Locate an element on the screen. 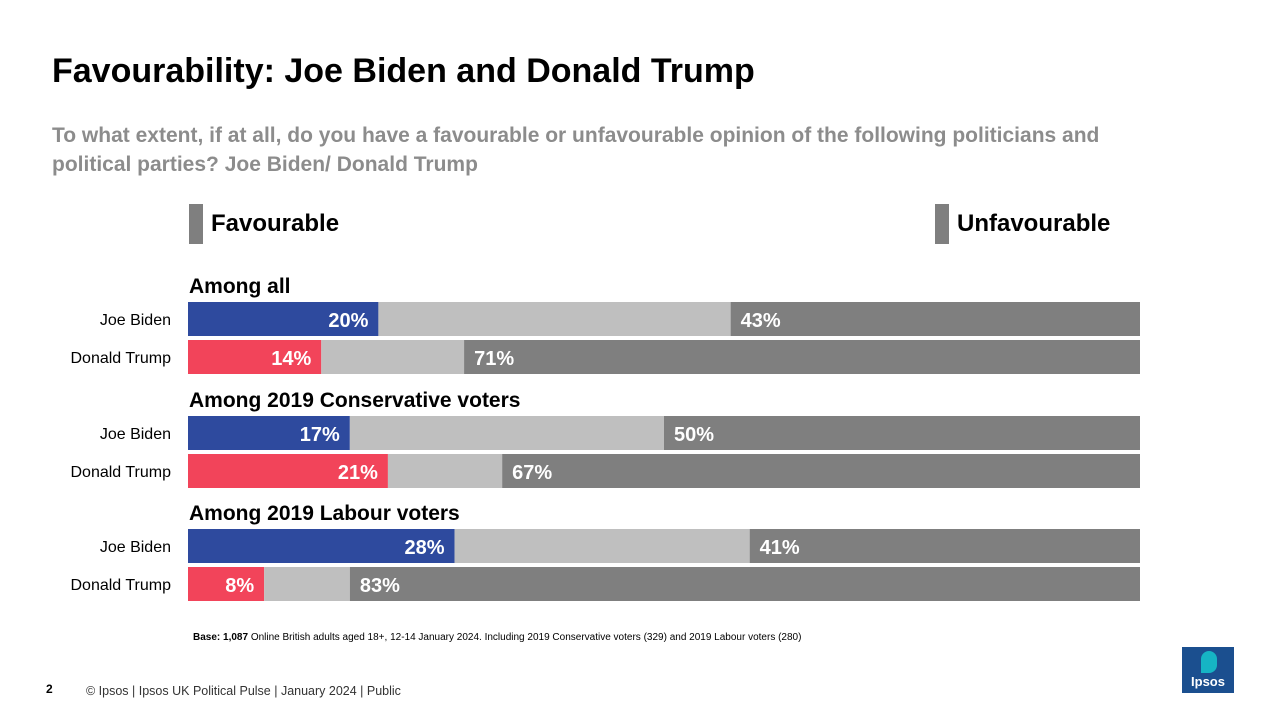 This screenshot has height=720, width=1280. group-title: Among 2019 Conservative voters is located at coordinates (354, 400).